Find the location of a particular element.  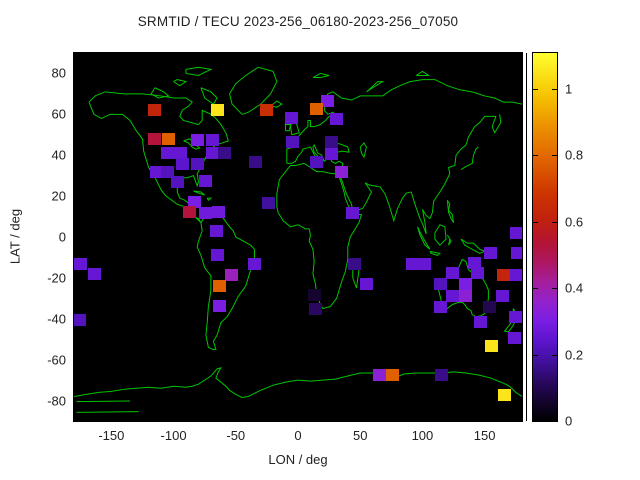

coast-cuba is located at coordinates (198, 193).